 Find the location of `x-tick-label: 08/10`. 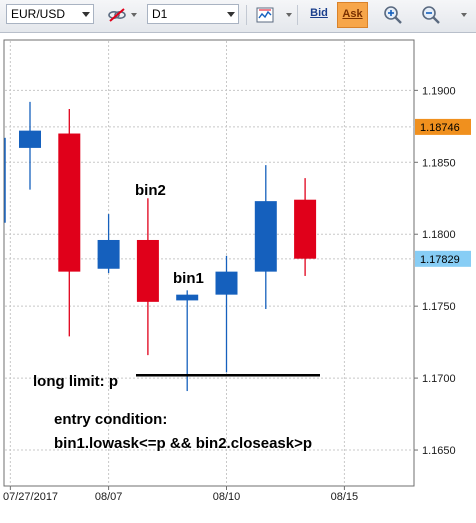

x-tick-label: 08/10 is located at coordinates (227, 497).